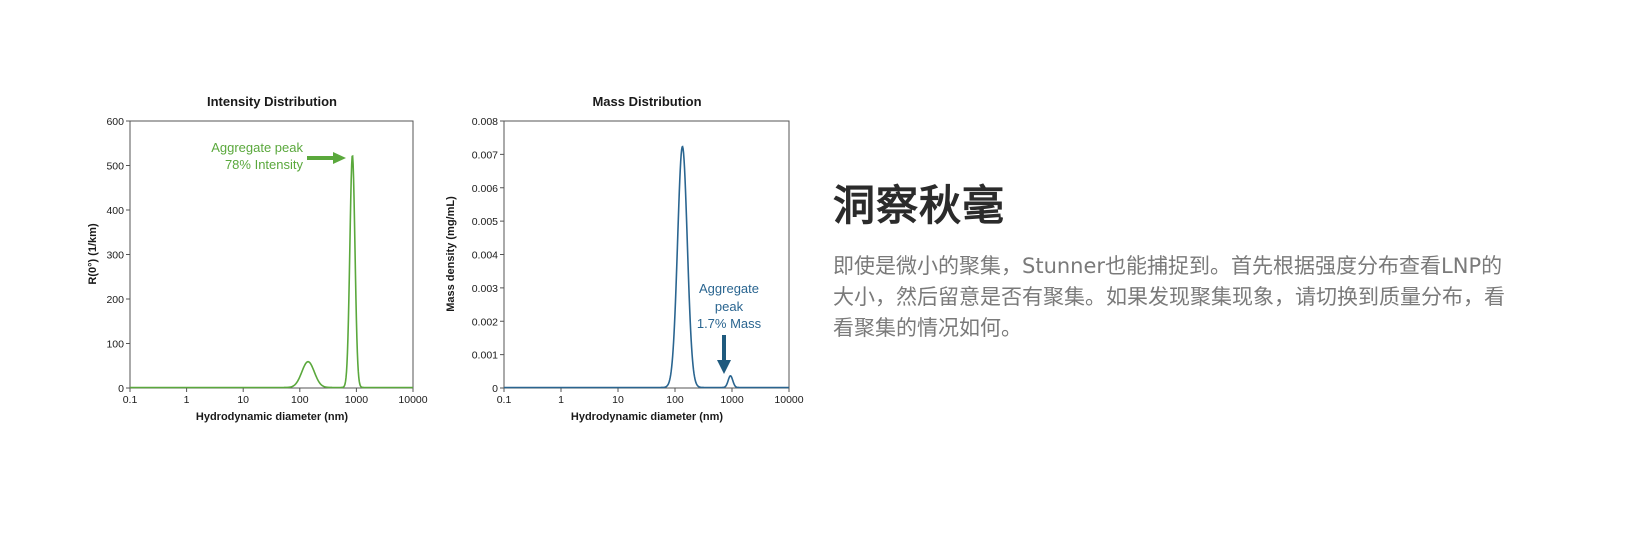 Image resolution: width=1633 pixels, height=533 pixels. Describe the element at coordinates (115, 256) in the screenshot. I see `y-tick-label: 300` at that location.